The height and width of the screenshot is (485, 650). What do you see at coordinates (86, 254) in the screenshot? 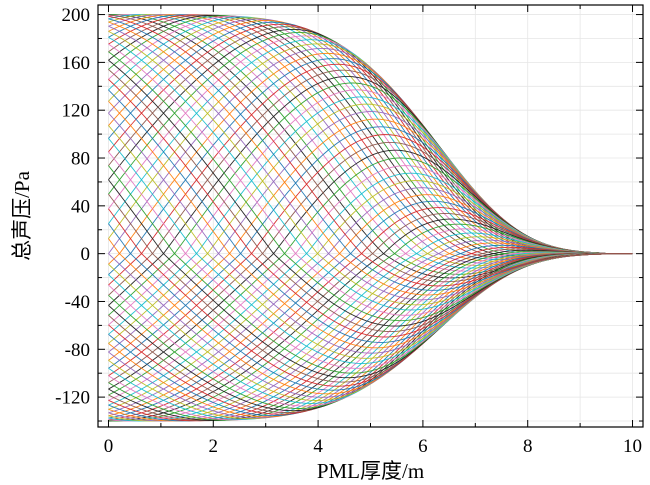
I see `y-tick-label: 0` at bounding box center [86, 254].